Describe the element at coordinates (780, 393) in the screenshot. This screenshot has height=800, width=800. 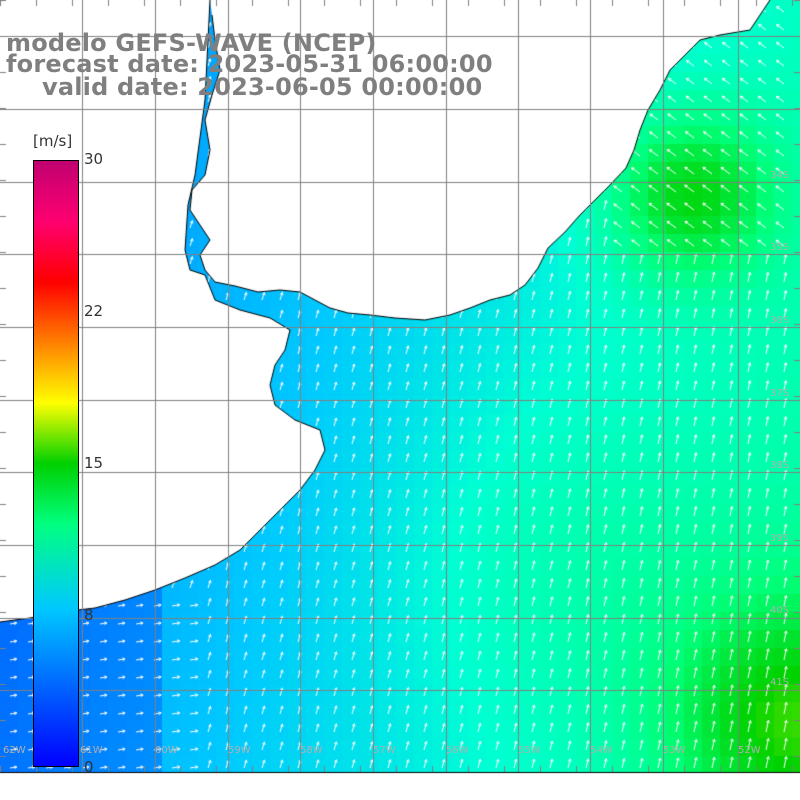
I see `lat-label: 37S` at that location.